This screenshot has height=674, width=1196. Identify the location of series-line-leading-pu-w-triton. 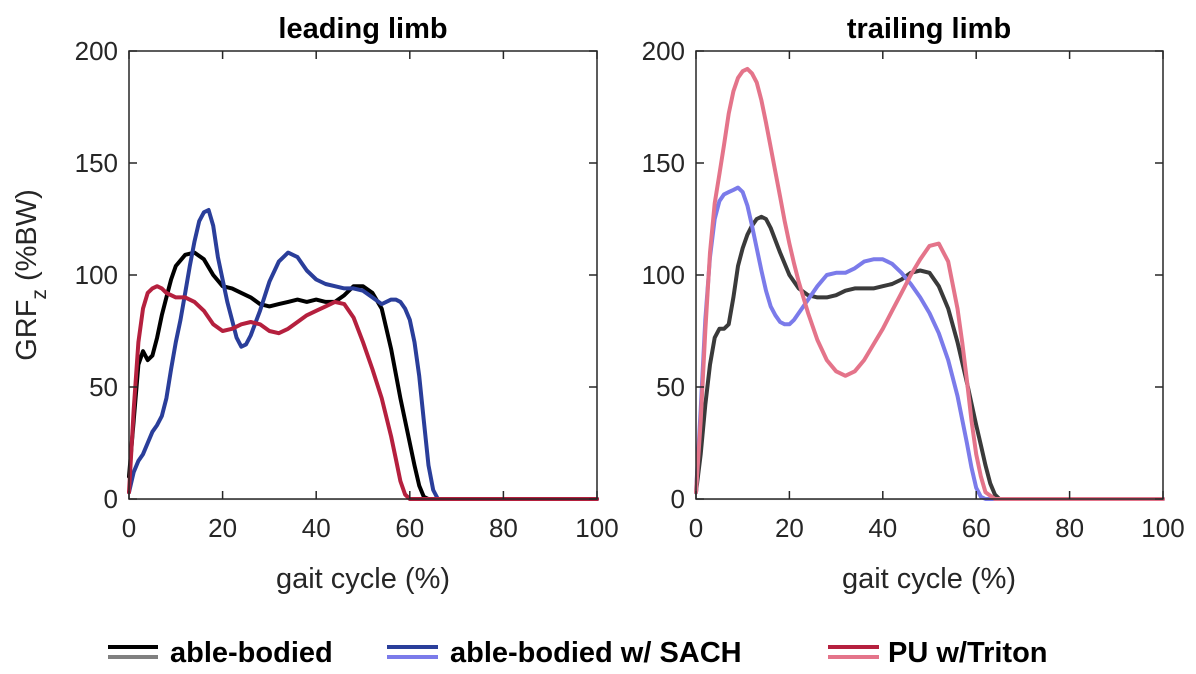
(363, 392).